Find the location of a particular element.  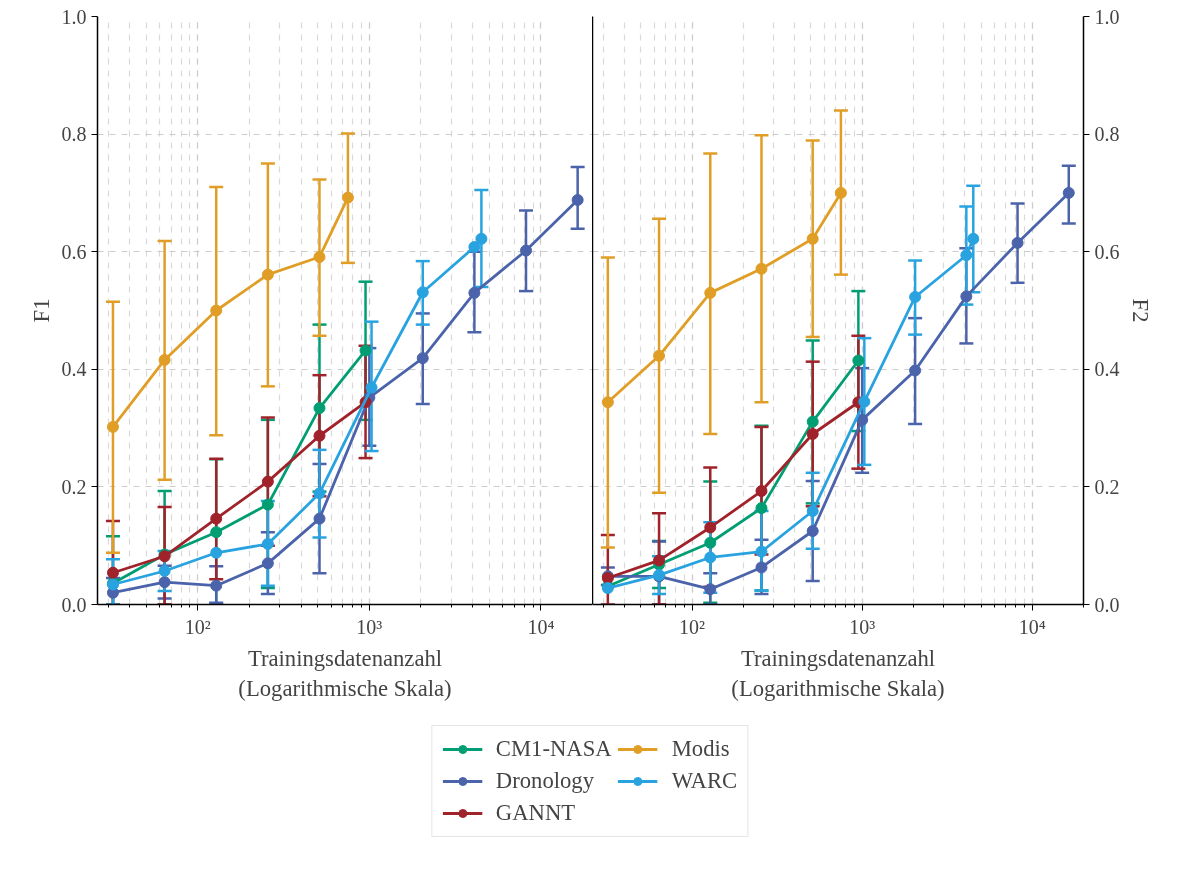

y-axis-title: F1 is located at coordinates (41, 310).